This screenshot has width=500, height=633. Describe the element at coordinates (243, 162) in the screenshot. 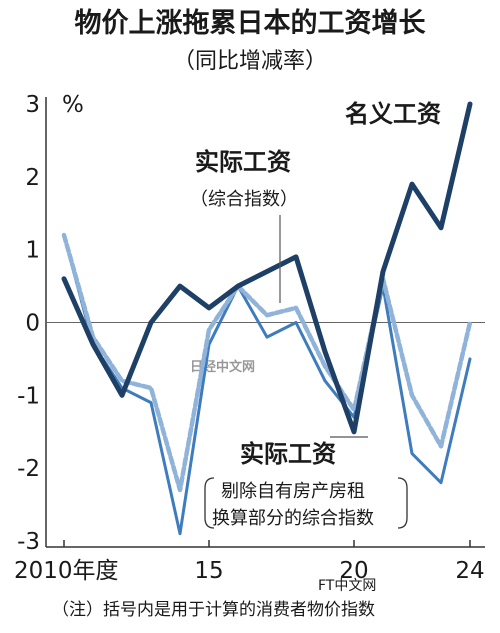

I see `label-real-wage: 实际工资` at that location.